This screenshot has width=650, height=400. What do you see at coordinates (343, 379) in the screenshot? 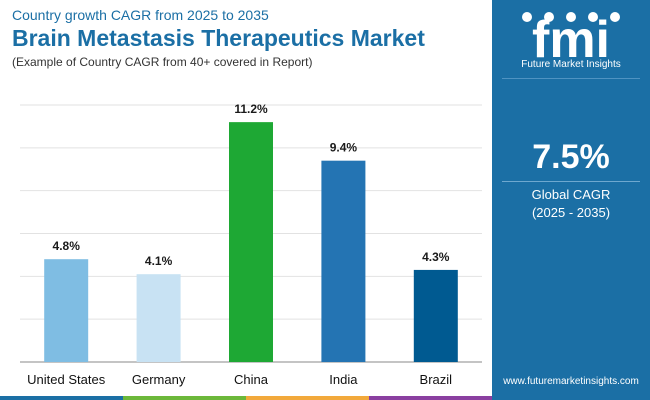
I see `x-tick-label: India` at bounding box center [343, 379].